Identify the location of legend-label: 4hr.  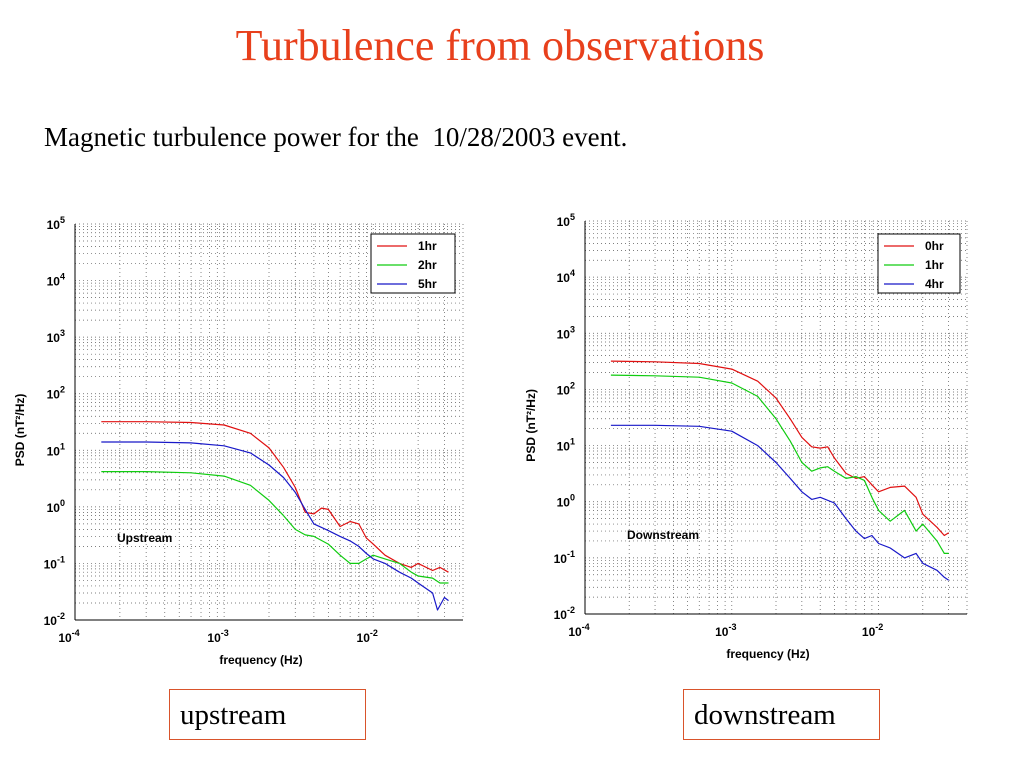
(934, 284).